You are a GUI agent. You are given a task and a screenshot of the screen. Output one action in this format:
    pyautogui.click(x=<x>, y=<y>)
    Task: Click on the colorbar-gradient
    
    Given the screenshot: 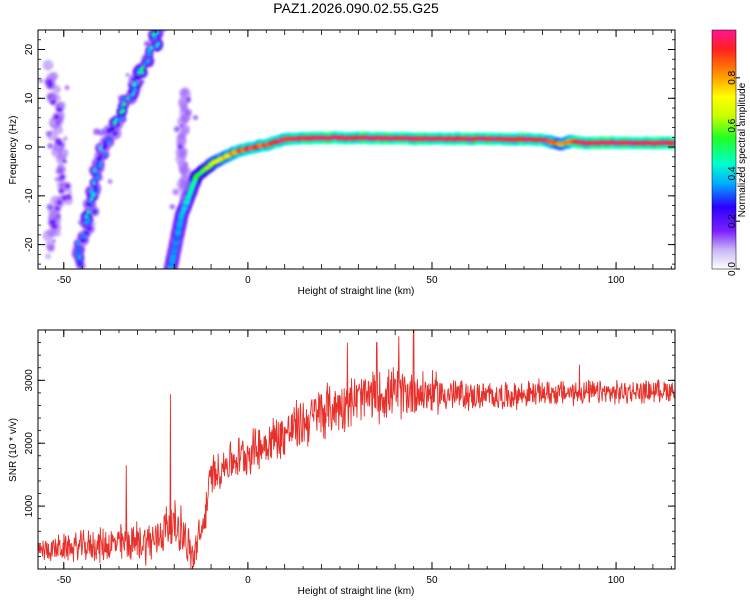 What is the action you would take?
    pyautogui.click(x=724, y=149)
    